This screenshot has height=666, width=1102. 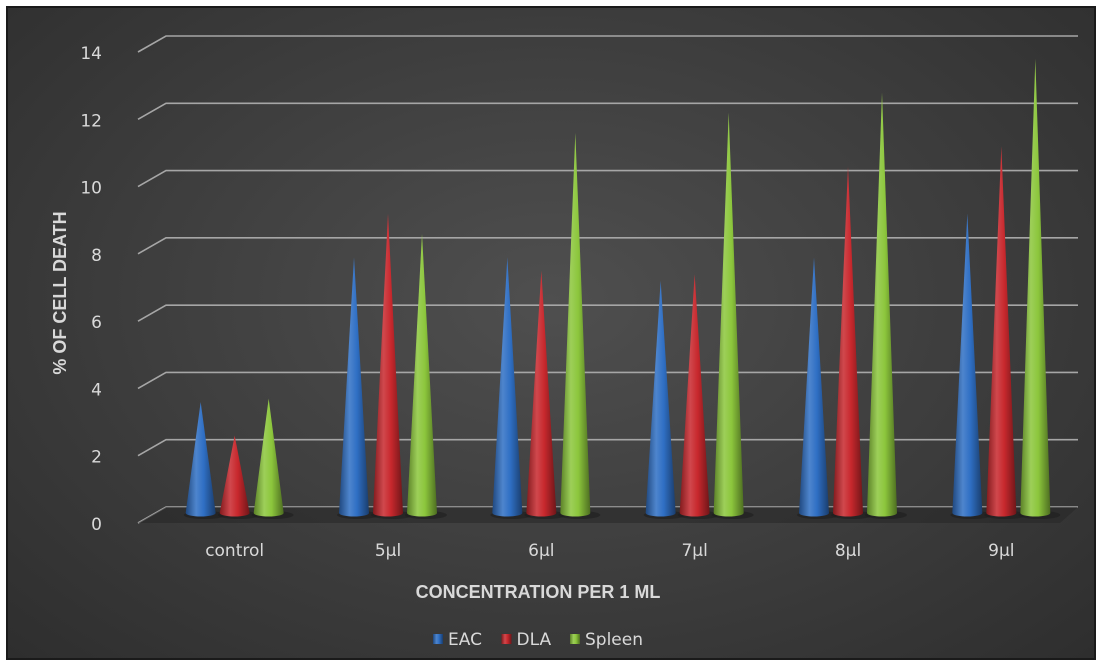 I want to click on x-category-label: 8µl, so click(x=848, y=551).